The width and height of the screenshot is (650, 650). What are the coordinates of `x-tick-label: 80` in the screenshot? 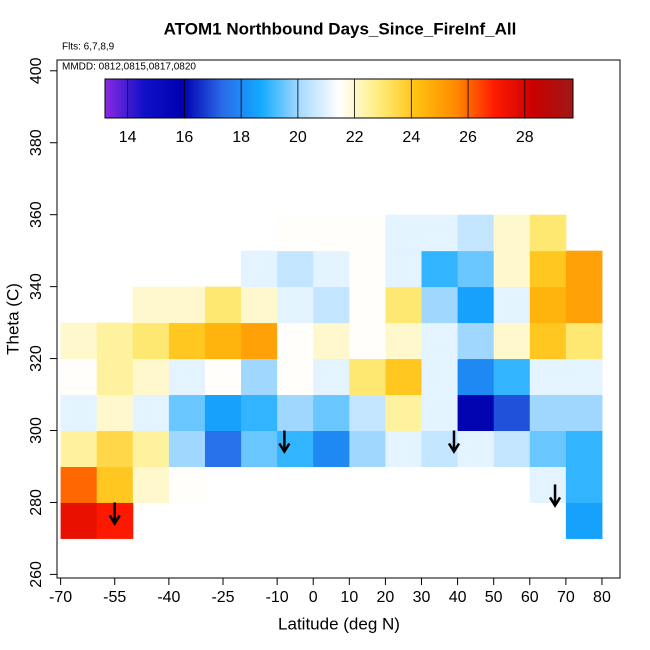 It's located at (602, 597).